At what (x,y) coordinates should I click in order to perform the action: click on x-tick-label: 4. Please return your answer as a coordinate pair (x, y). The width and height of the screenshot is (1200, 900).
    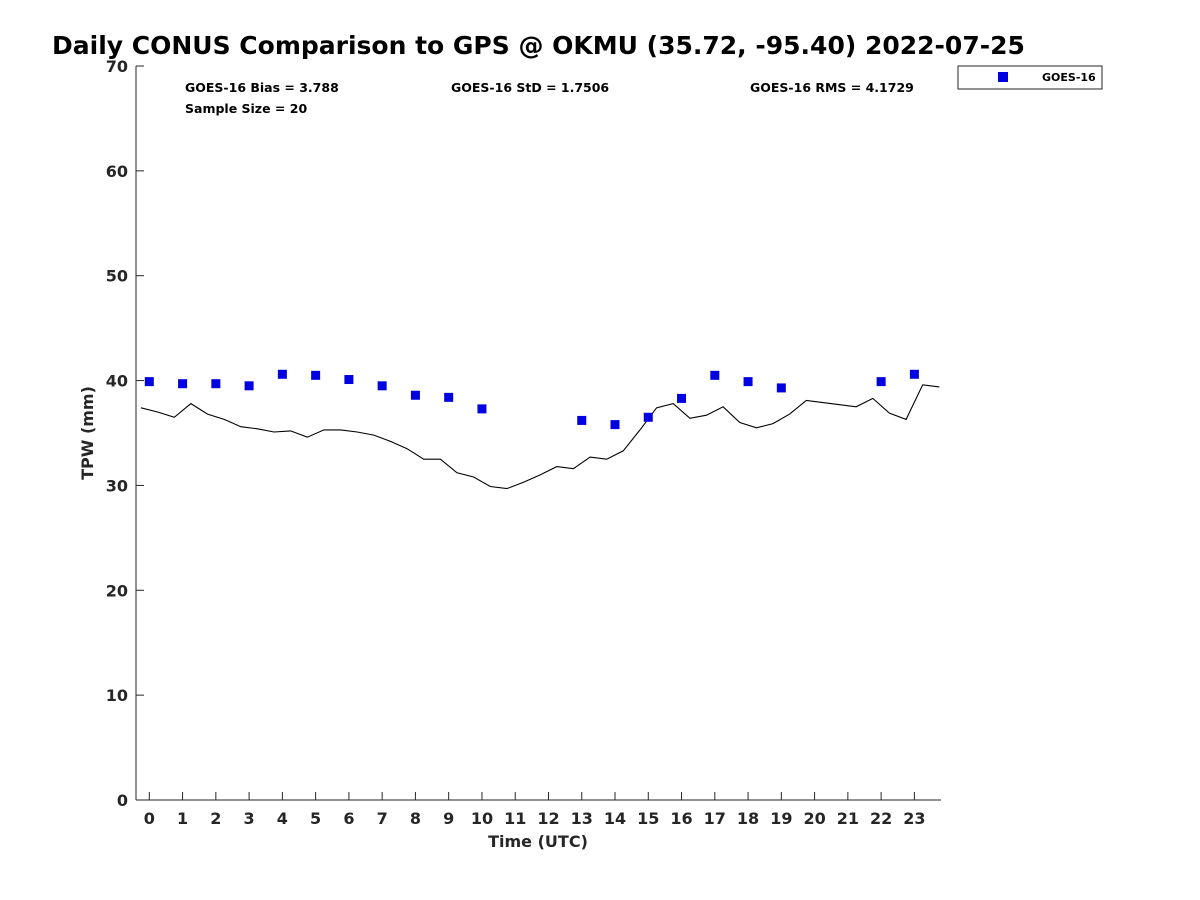
    Looking at the image, I should click on (282, 818).